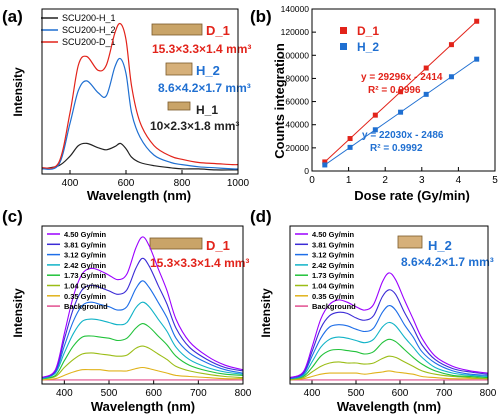 This screenshot has height=415, width=500. What do you see at coordinates (207, 110) in the screenshot?
I see `sample-name-h1: H_1` at bounding box center [207, 110].